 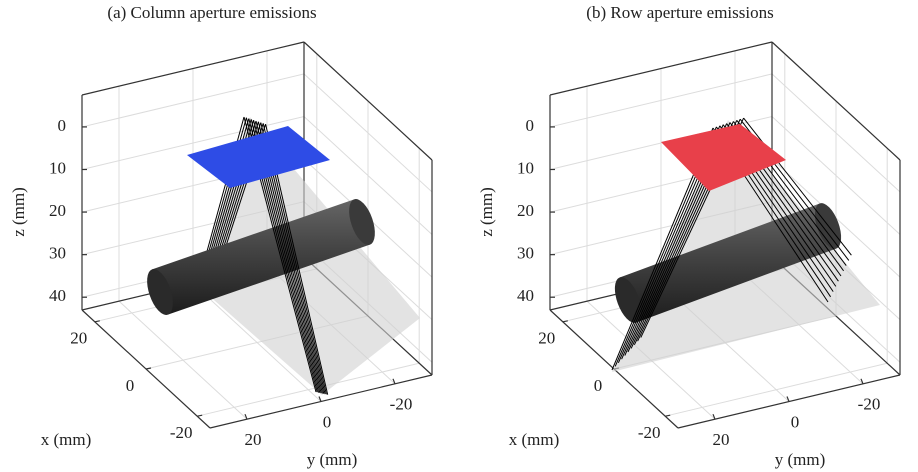 What do you see at coordinates (211, 12) in the screenshot?
I see `chart-title: (a) Column aperture emissions` at bounding box center [211, 12].